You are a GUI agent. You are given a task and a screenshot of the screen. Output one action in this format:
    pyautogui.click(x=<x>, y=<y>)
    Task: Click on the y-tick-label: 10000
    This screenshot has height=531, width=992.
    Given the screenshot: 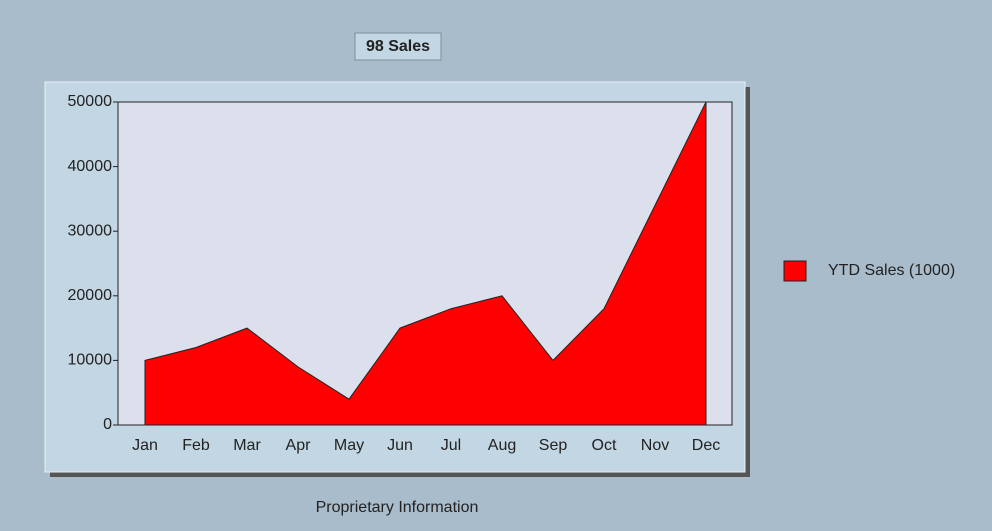 What is the action you would take?
    pyautogui.click(x=90, y=360)
    